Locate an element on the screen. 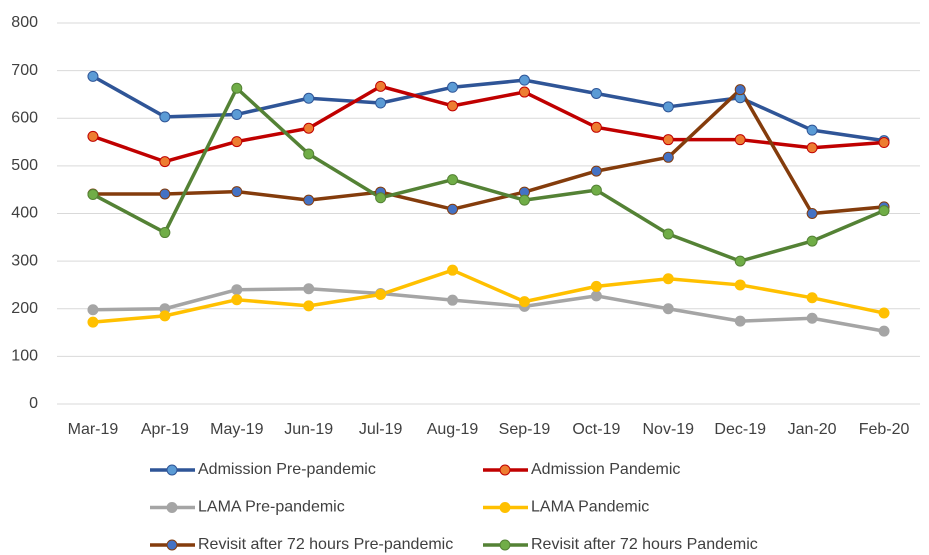 The height and width of the screenshot is (555, 929). x-tick-label: Aug-19 is located at coordinates (453, 429).